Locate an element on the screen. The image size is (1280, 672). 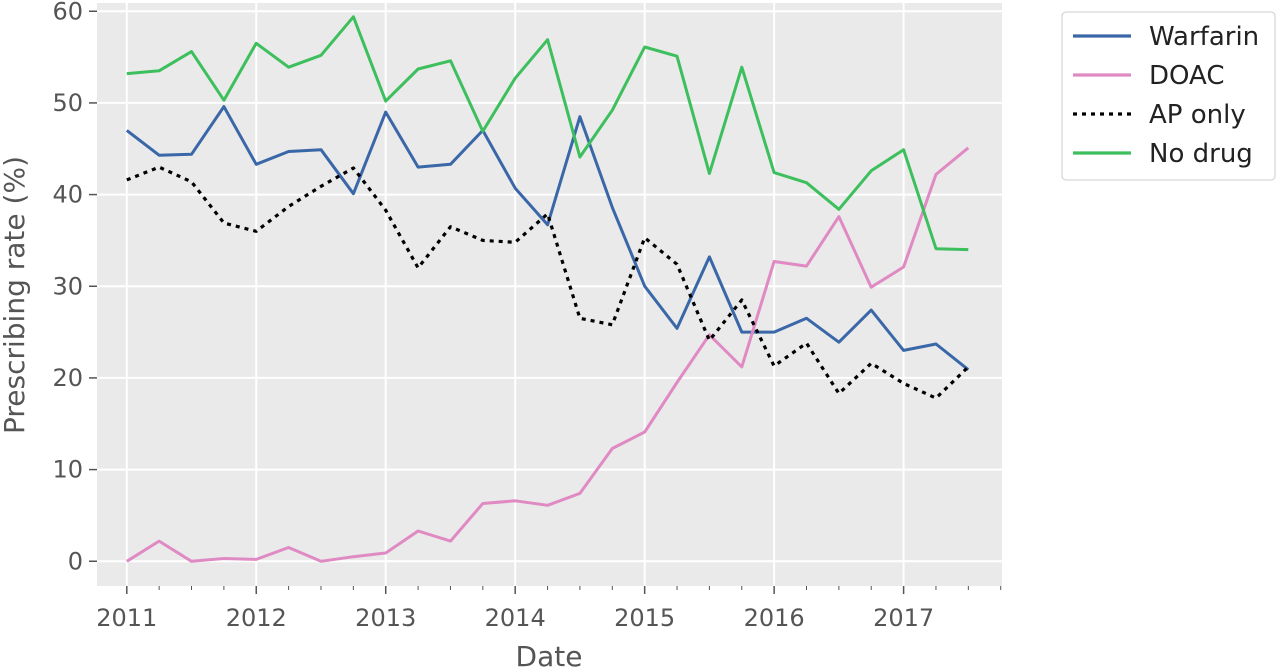
legend-label-warfarin: Warfarin is located at coordinates (1204, 37).